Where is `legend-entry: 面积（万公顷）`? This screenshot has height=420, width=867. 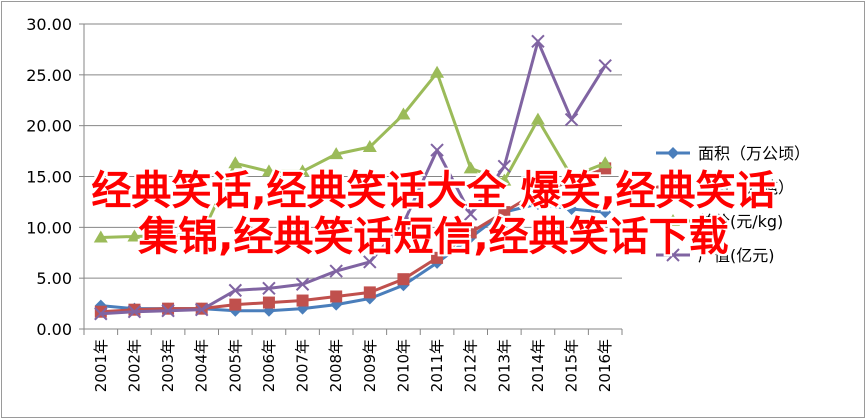
legend-entry: 面积（万公顷） is located at coordinates (733, 153).